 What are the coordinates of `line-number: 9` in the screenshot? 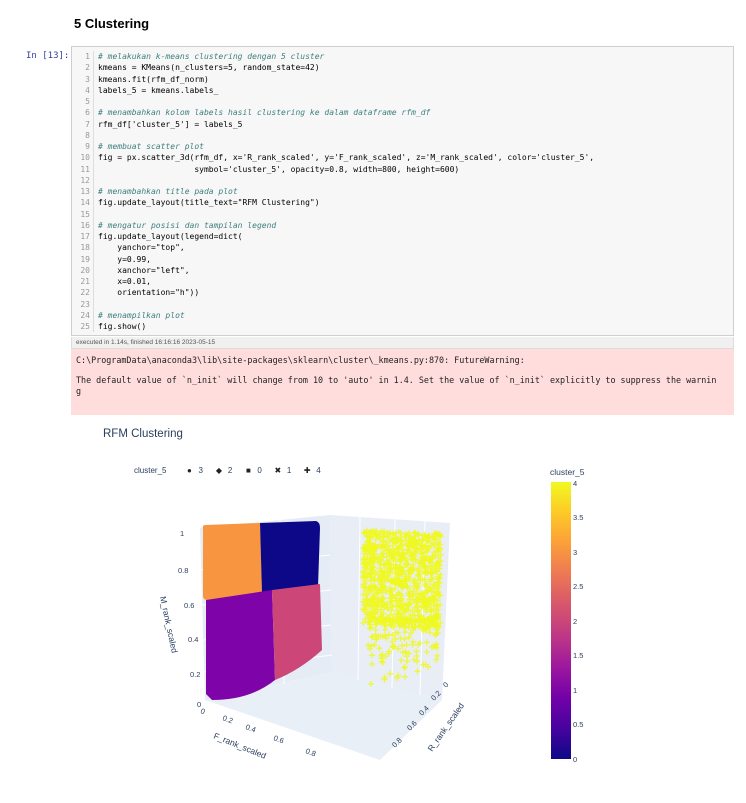 It's located at (85, 147).